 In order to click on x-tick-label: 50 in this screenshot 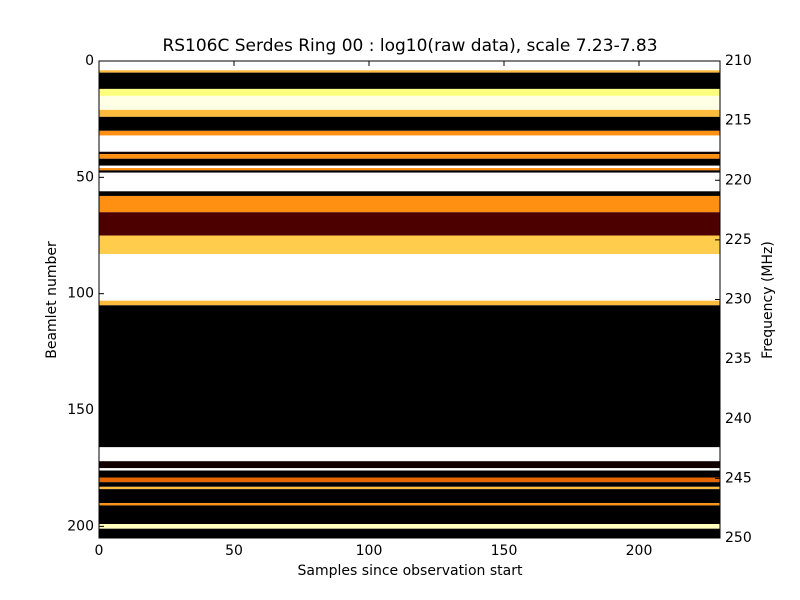, I will do `click(234, 551)`.